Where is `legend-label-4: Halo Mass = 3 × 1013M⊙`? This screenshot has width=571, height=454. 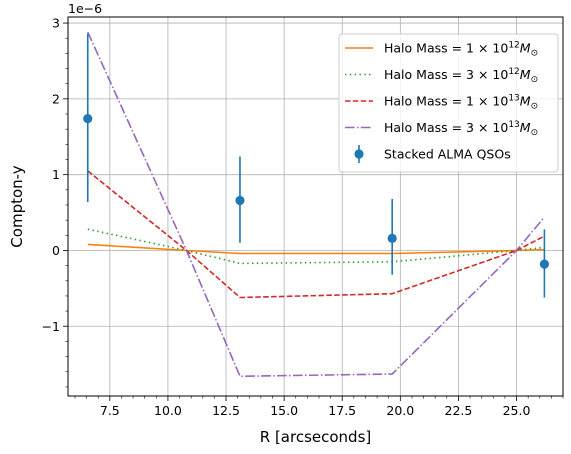
legend-label-4: Halo Mass = 3 × 1013M⊙ is located at coordinates (461, 129).